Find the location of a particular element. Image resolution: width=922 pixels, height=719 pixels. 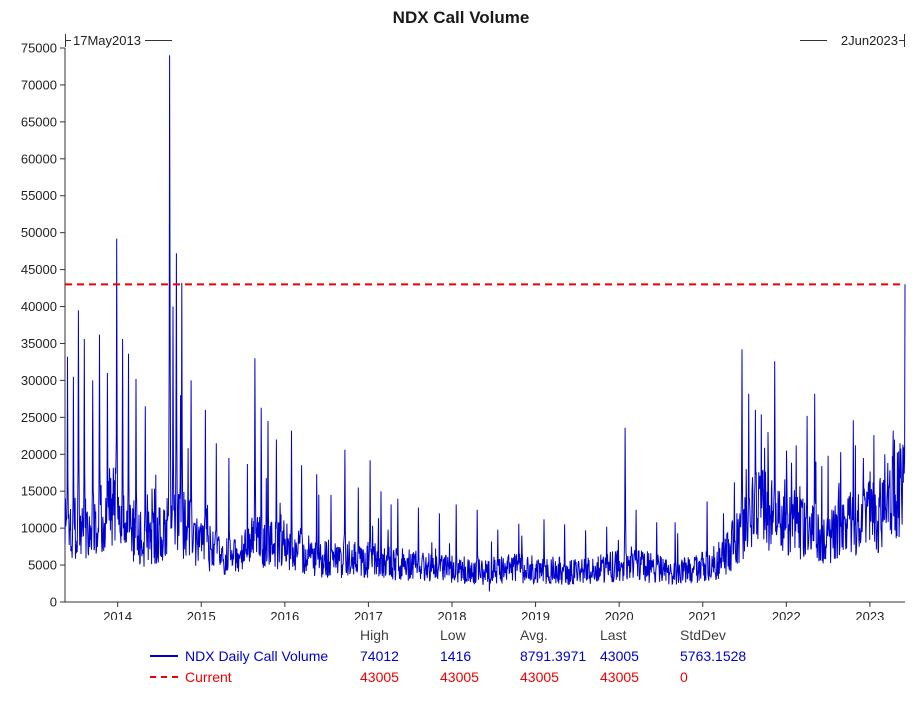

legend-row-current: Current 43005 43005 43005 43005 0 is located at coordinates (536, 676).